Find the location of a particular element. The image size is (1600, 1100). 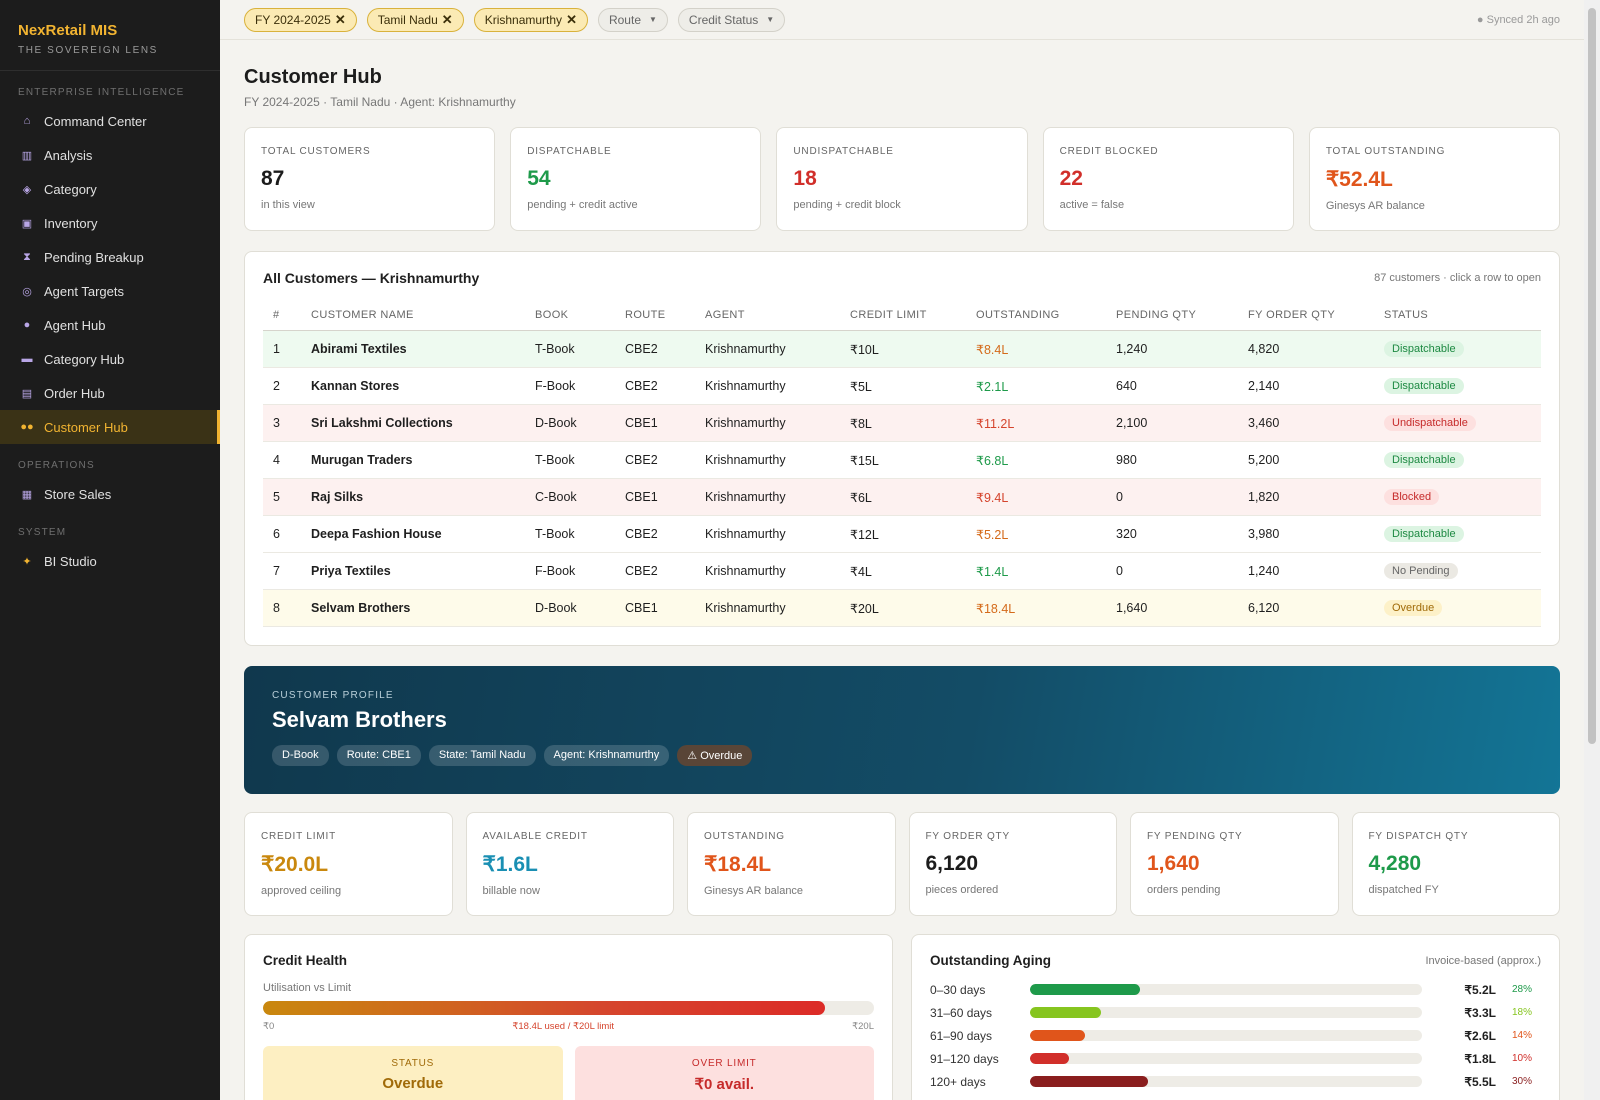

status-cell: No Pending is located at coordinates (1457, 571).